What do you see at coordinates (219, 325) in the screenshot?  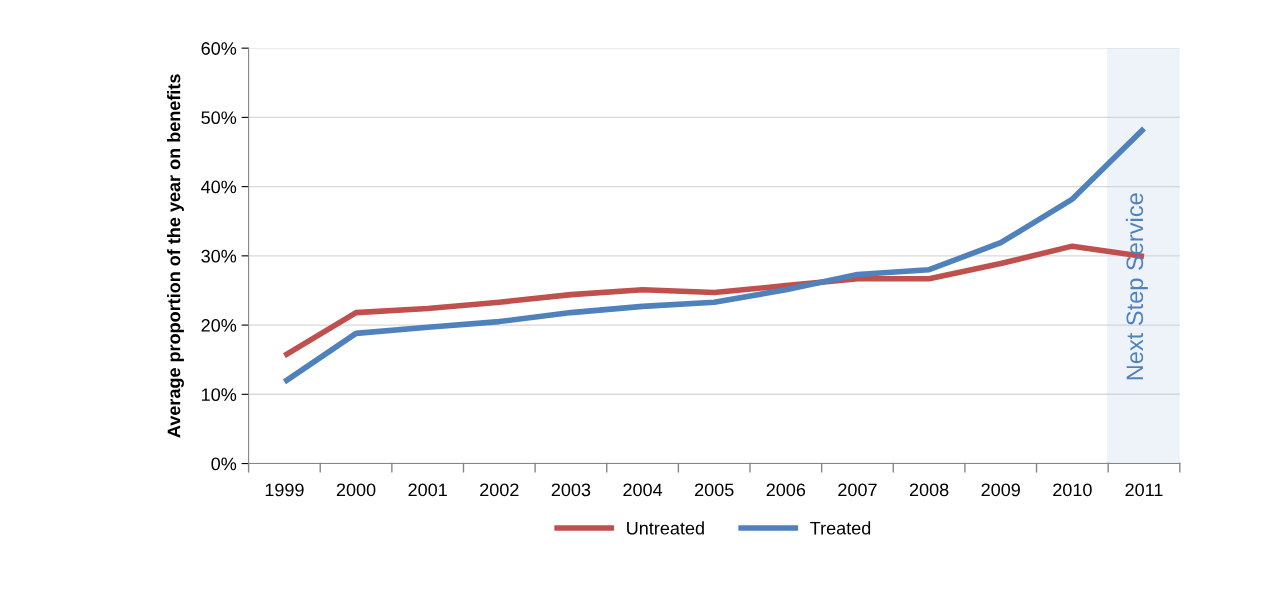 I see `y-tick-label: 20%` at bounding box center [219, 325].